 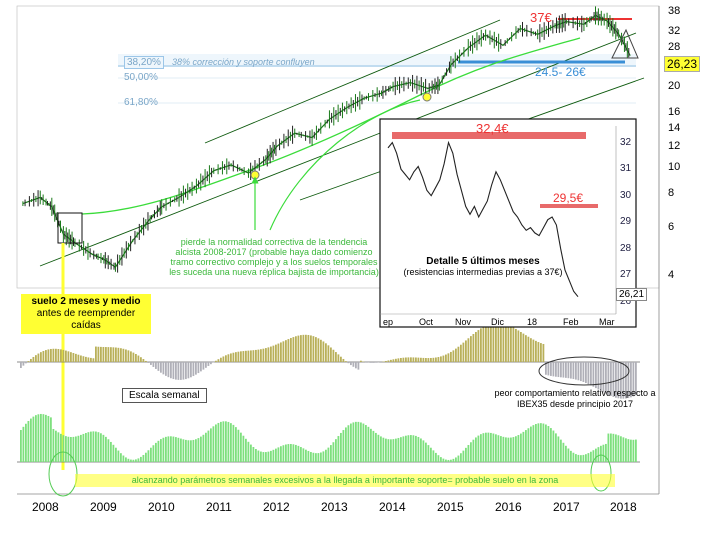 I want to click on y-tick-label: 8, so click(x=671, y=193).